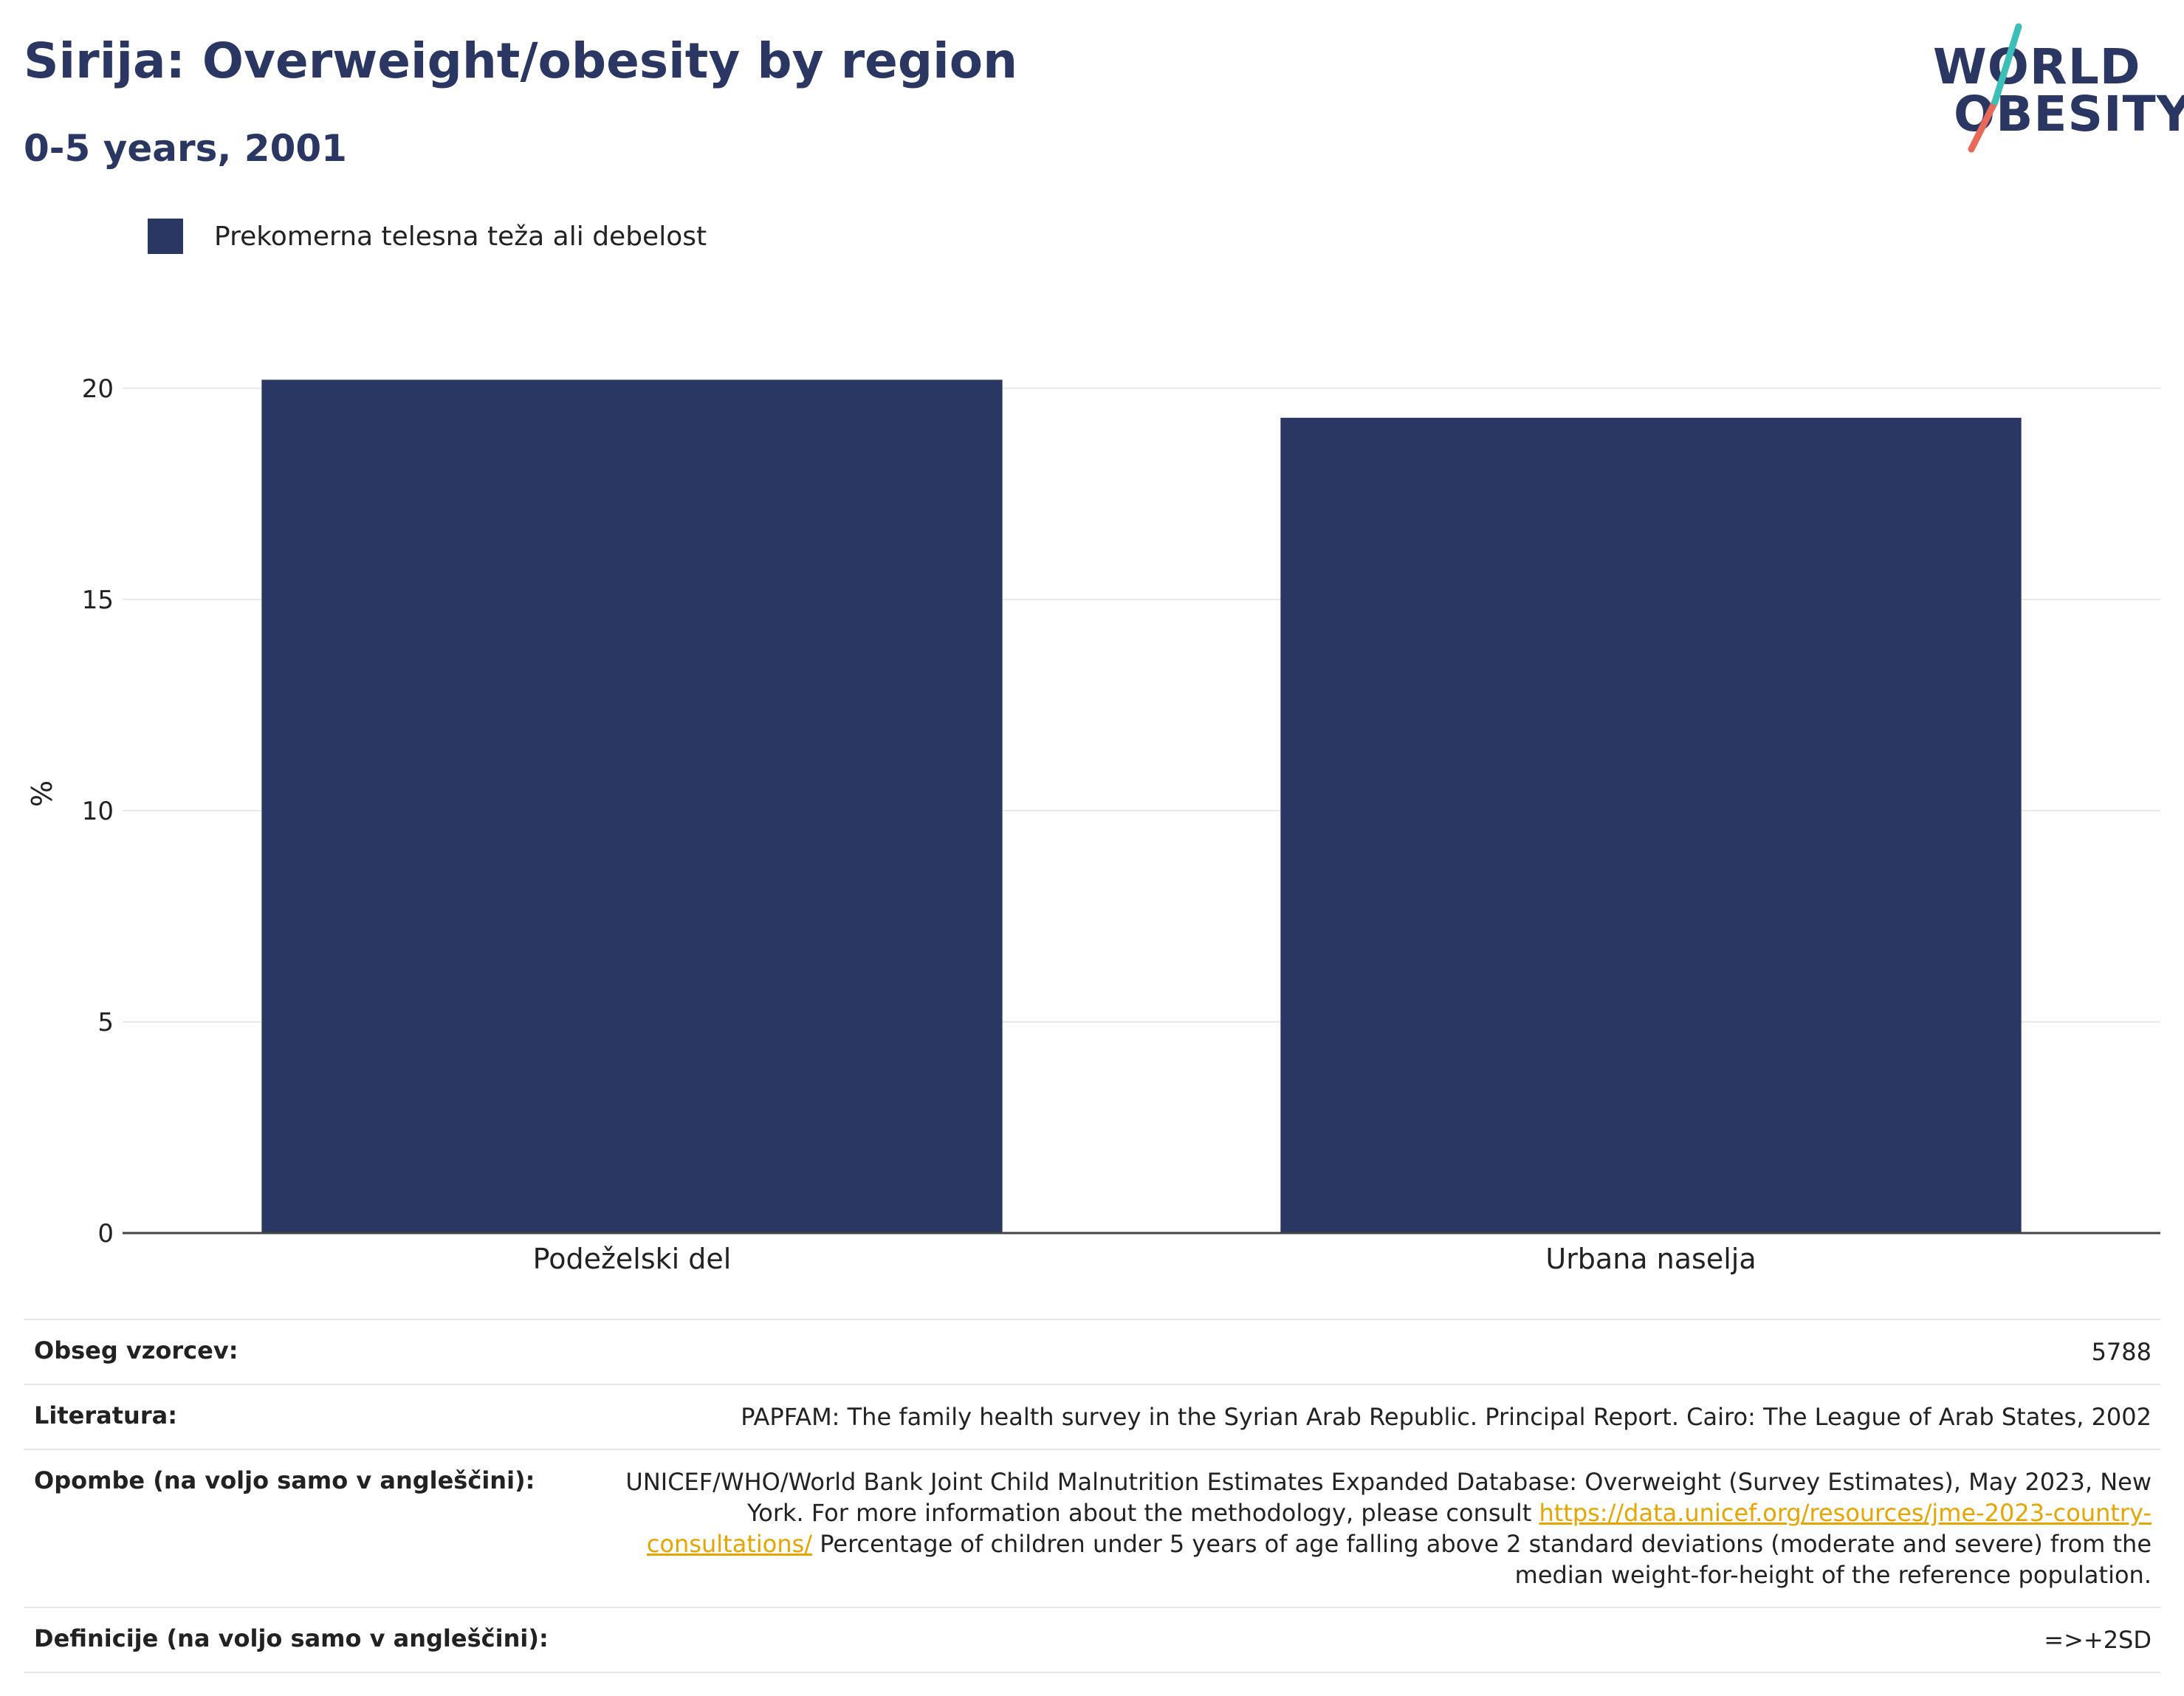  Describe the element at coordinates (105, 1415) in the screenshot. I see `info-key: Literatura:` at that location.